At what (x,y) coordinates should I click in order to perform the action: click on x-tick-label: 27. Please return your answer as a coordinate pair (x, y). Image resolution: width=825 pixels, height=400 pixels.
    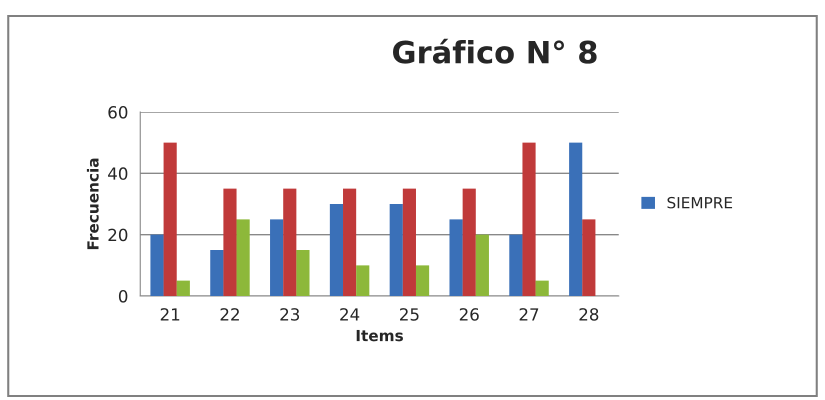
    Looking at the image, I should click on (529, 314).